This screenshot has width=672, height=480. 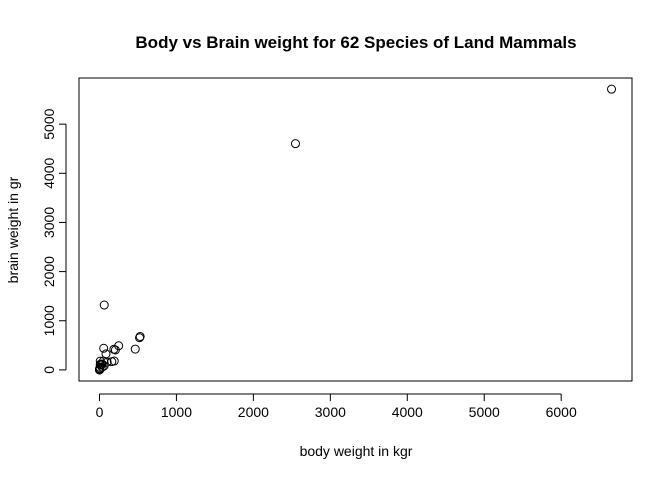 What do you see at coordinates (49, 271) in the screenshot?
I see `y-tick-label: 2000` at bounding box center [49, 271].